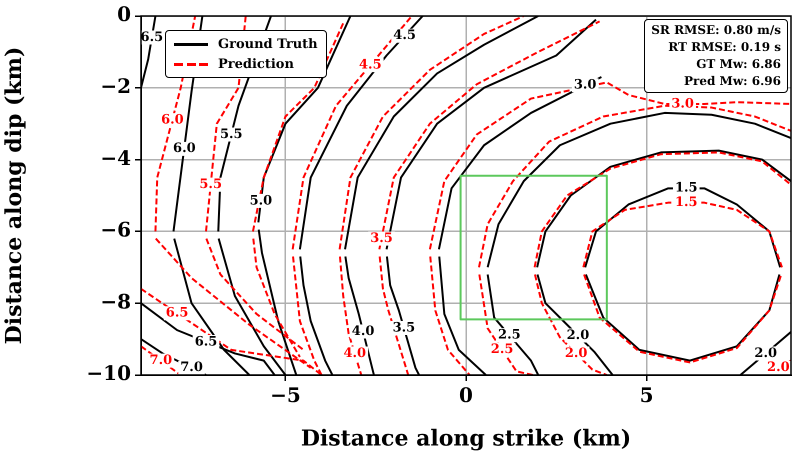  Describe the element at coordinates (647, 395) in the screenshot. I see `x-tick-label: 5` at that location.